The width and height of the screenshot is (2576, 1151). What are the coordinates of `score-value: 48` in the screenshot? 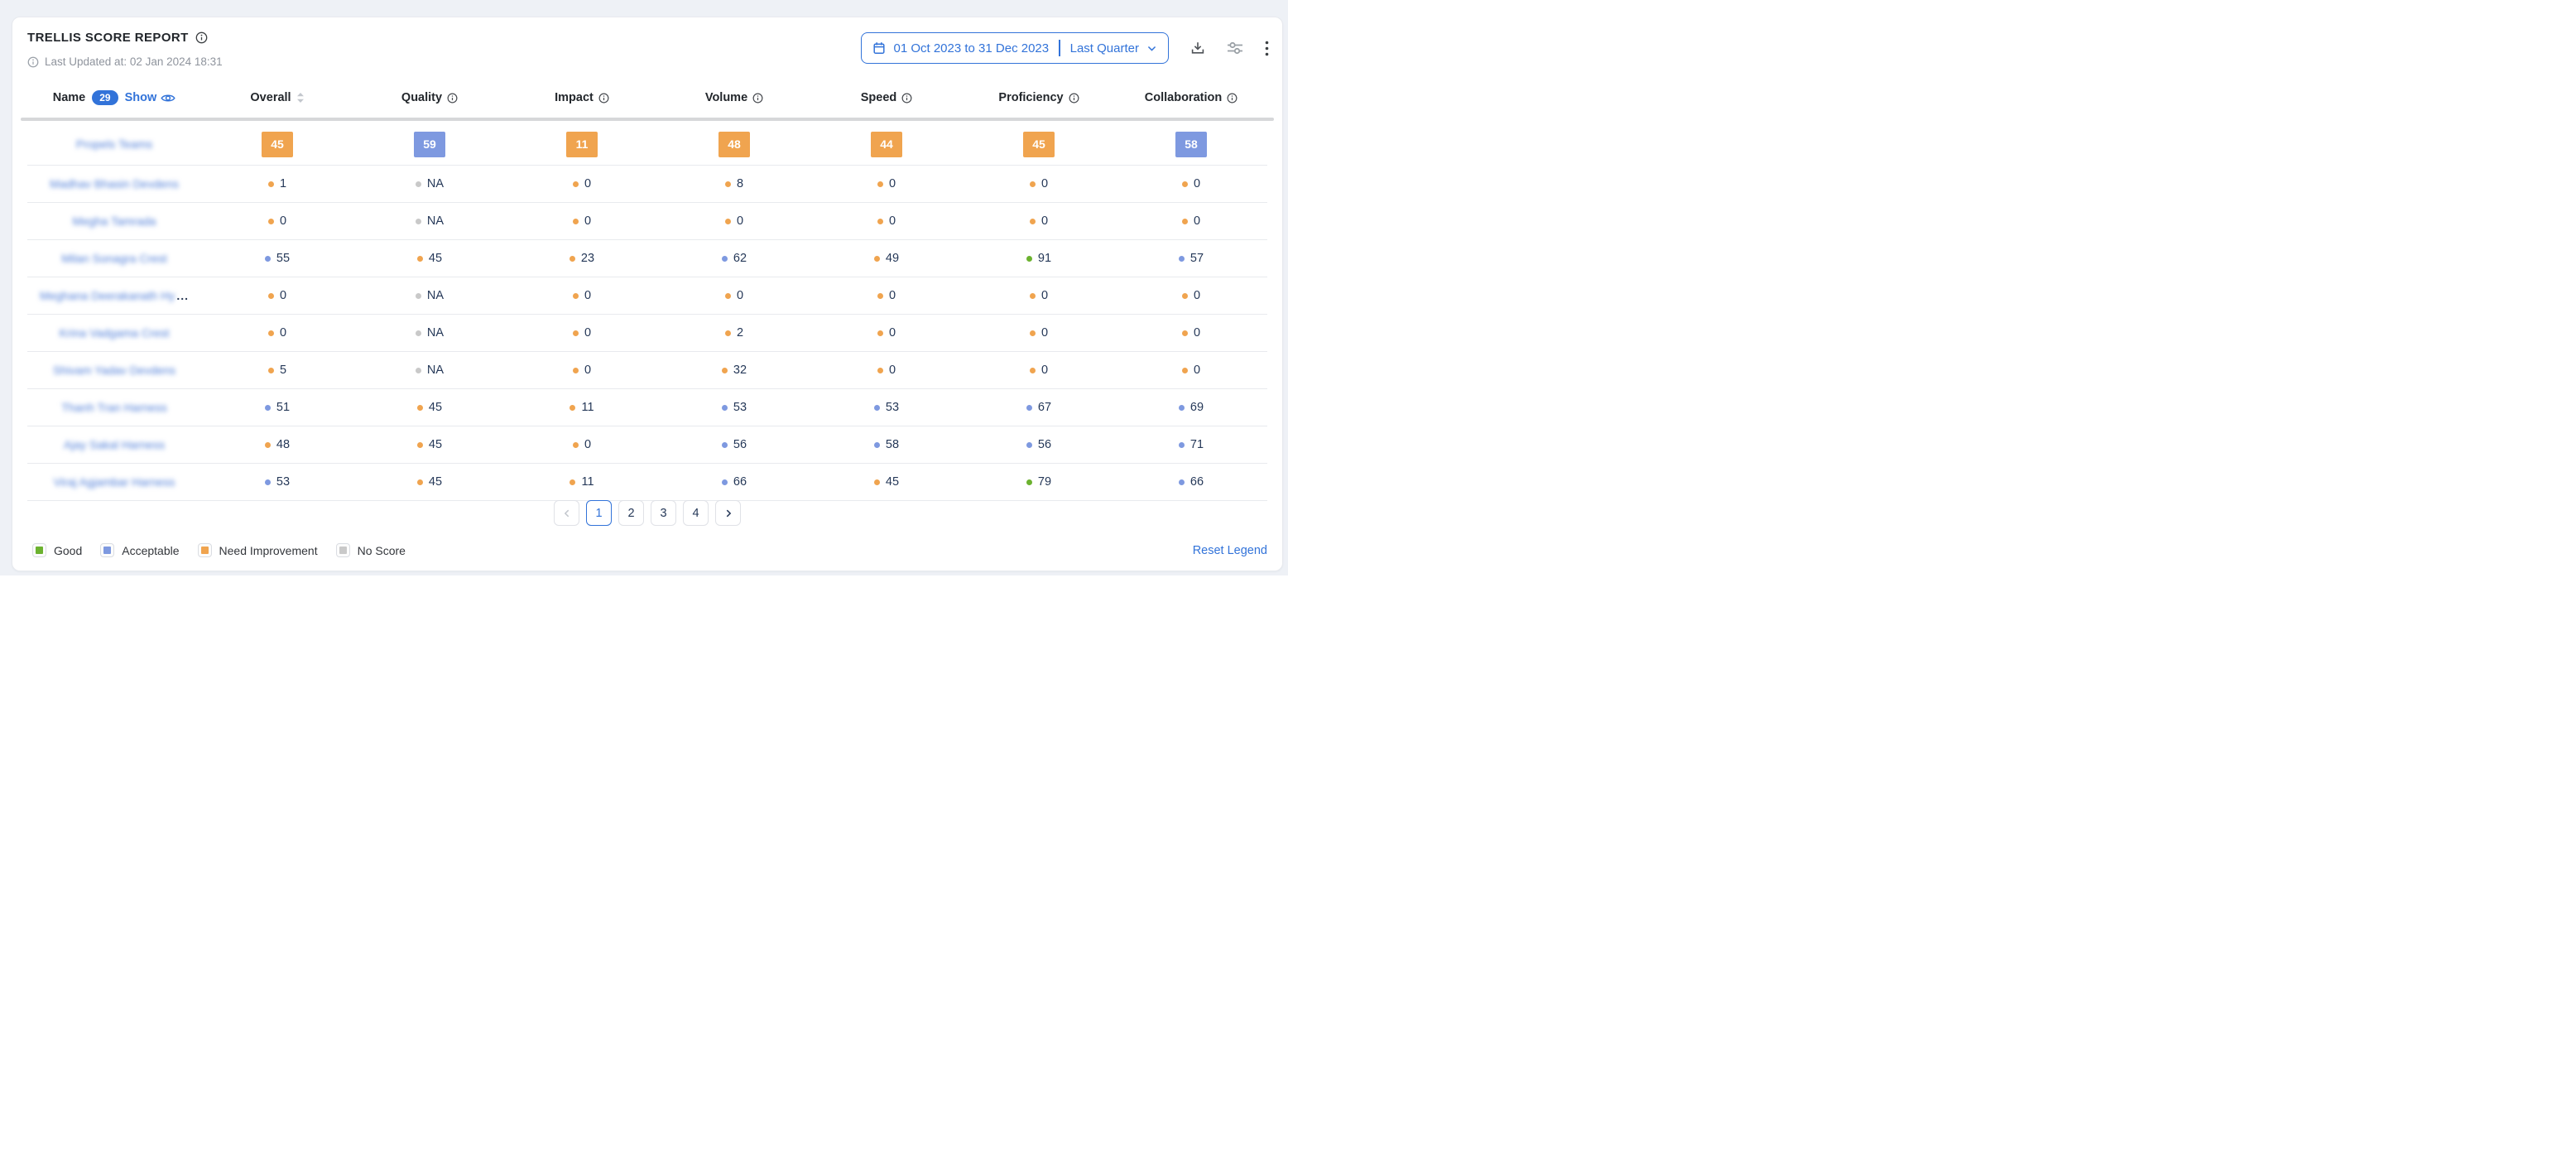 It's located at (283, 444).